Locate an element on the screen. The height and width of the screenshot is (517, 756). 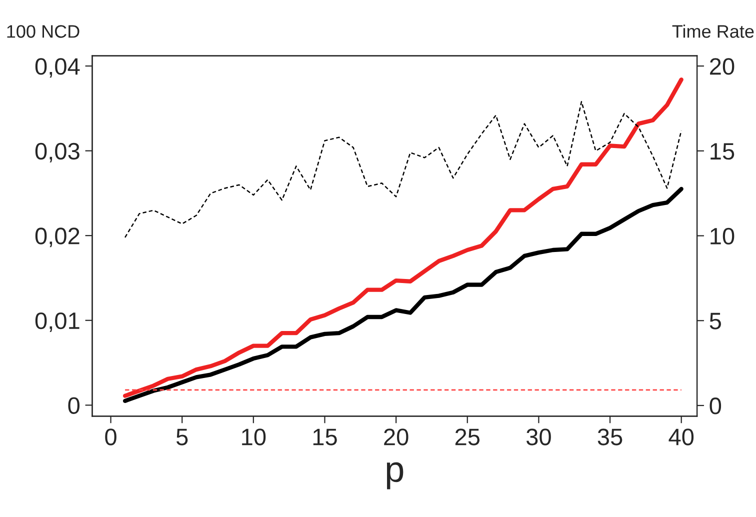
y2-tick-label: 5 is located at coordinates (715, 321).